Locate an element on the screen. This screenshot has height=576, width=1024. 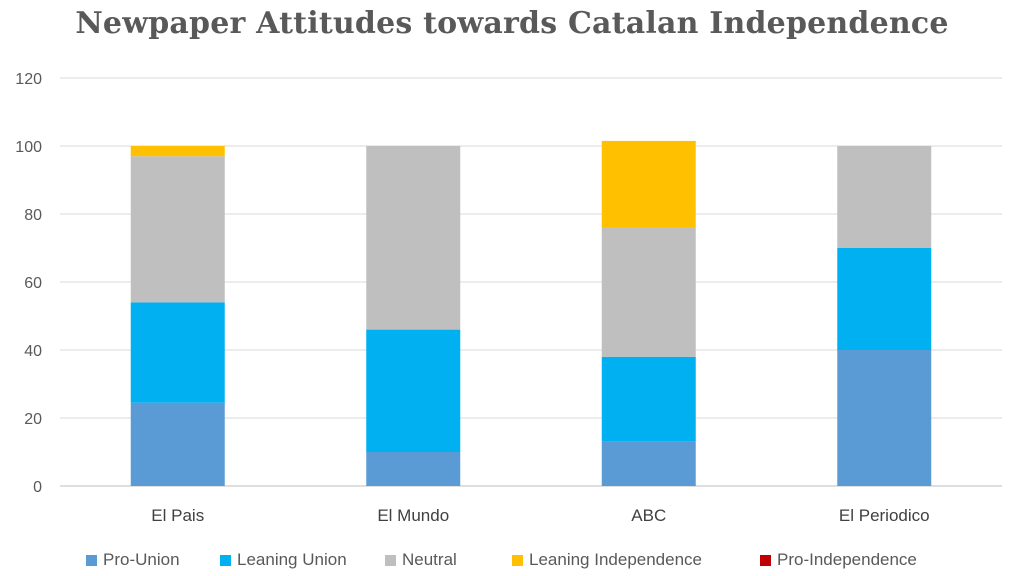
legend-label: Leaning Independence is located at coordinates (615, 559).